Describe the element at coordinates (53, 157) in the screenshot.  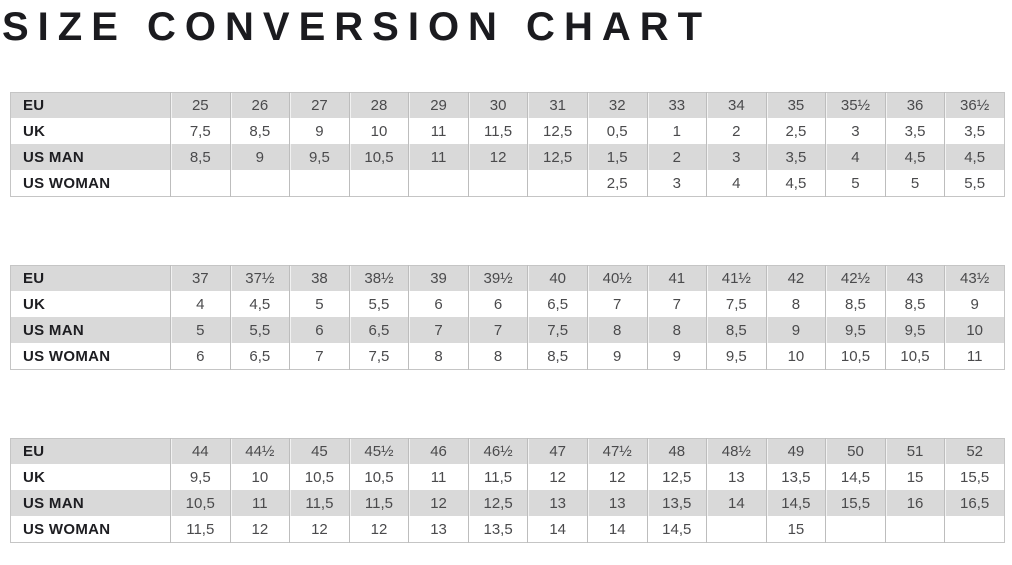
I see `row-label: US MAN` at that location.